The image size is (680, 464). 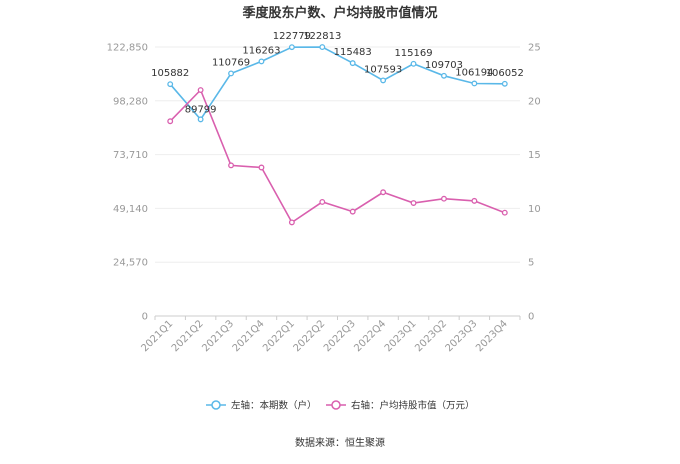 What do you see at coordinates (534, 183) in the screenshot?
I see `right-y-axis: 0 5 10 15 20 25` at bounding box center [534, 183].